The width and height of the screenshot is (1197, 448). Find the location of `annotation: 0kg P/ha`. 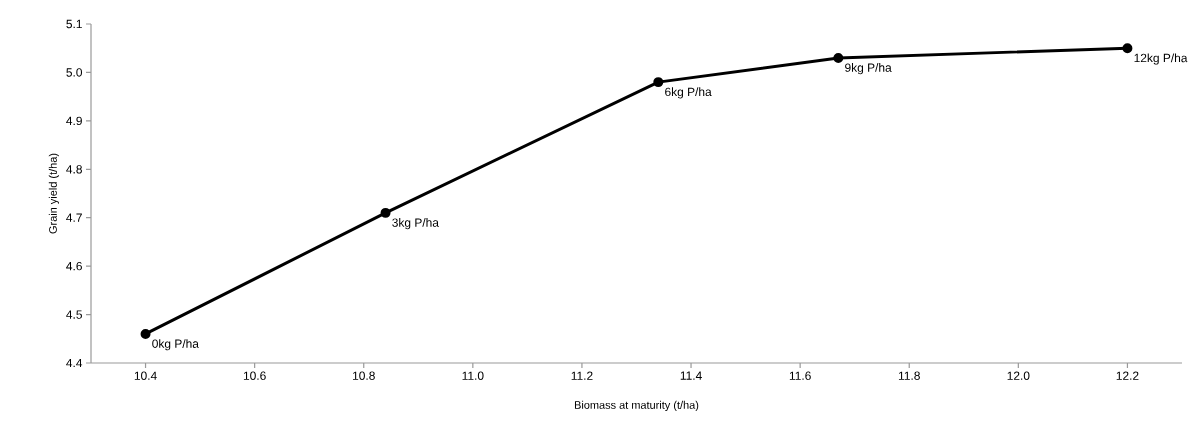

annotation: 0kg P/ha is located at coordinates (175, 345).